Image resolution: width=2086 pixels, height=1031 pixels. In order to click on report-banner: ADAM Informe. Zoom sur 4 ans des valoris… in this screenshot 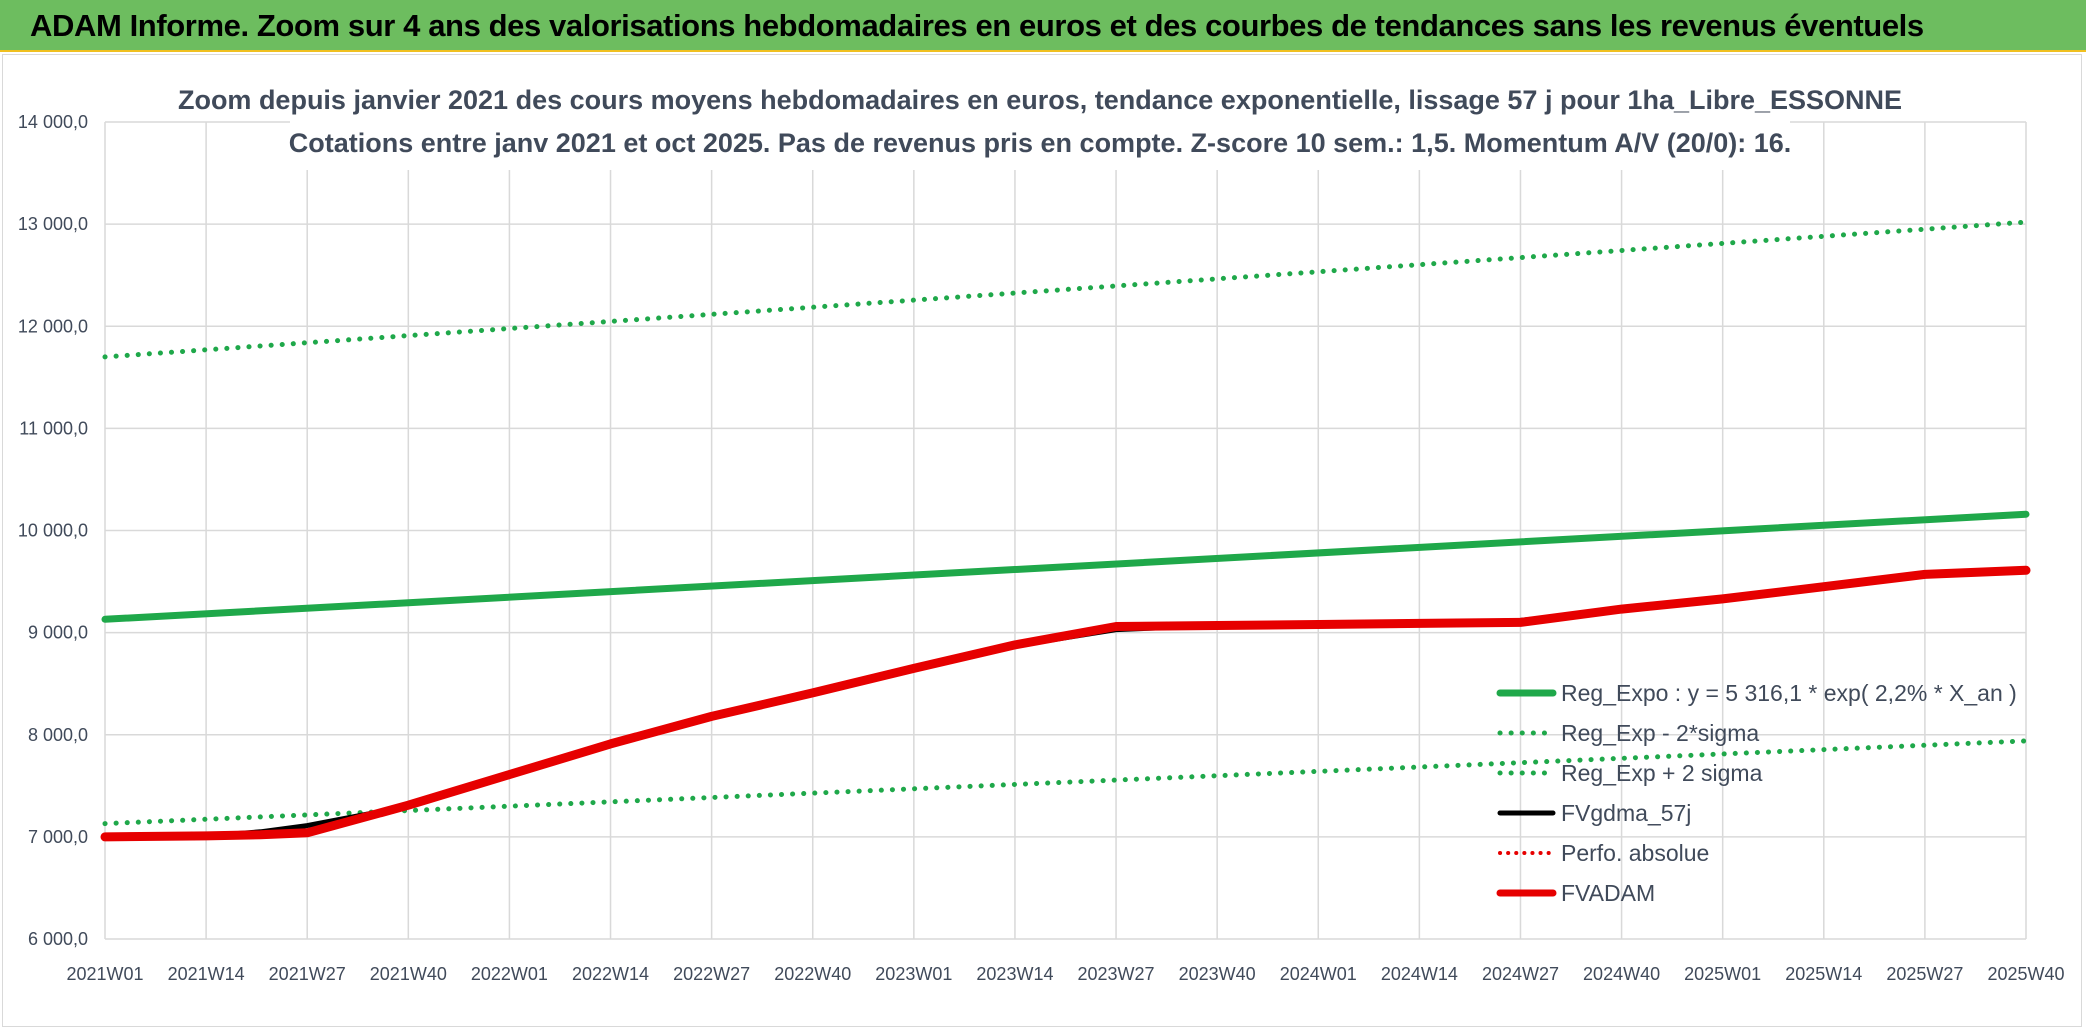, I will do `click(1043, 26)`.